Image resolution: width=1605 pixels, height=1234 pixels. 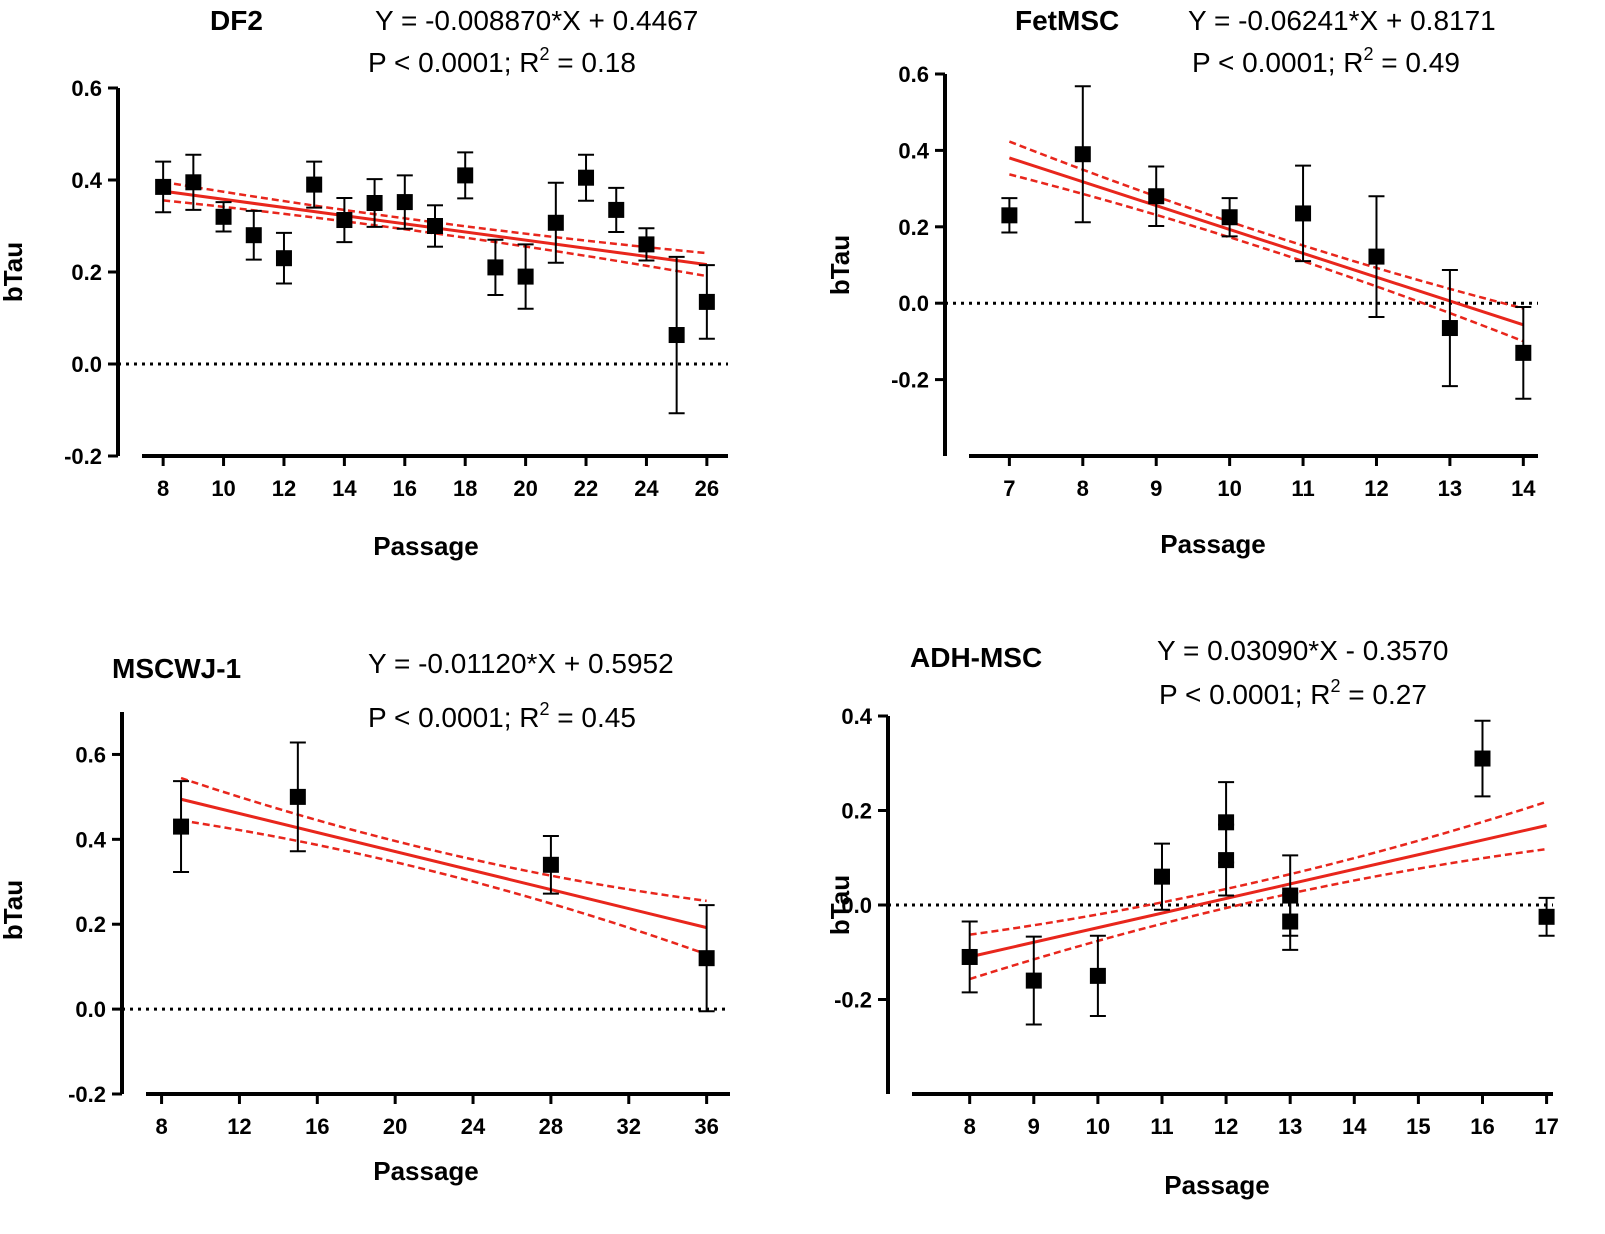 I want to click on stats-suffix: = 0.45, so click(x=593, y=717).